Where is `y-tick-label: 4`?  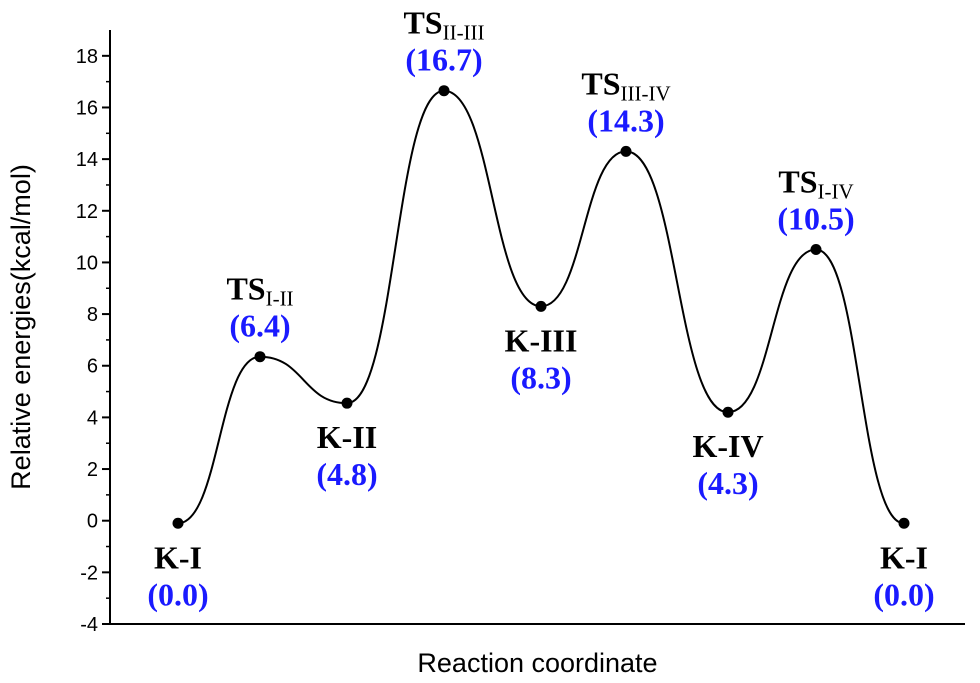
y-tick-label: 4 is located at coordinates (92, 418).